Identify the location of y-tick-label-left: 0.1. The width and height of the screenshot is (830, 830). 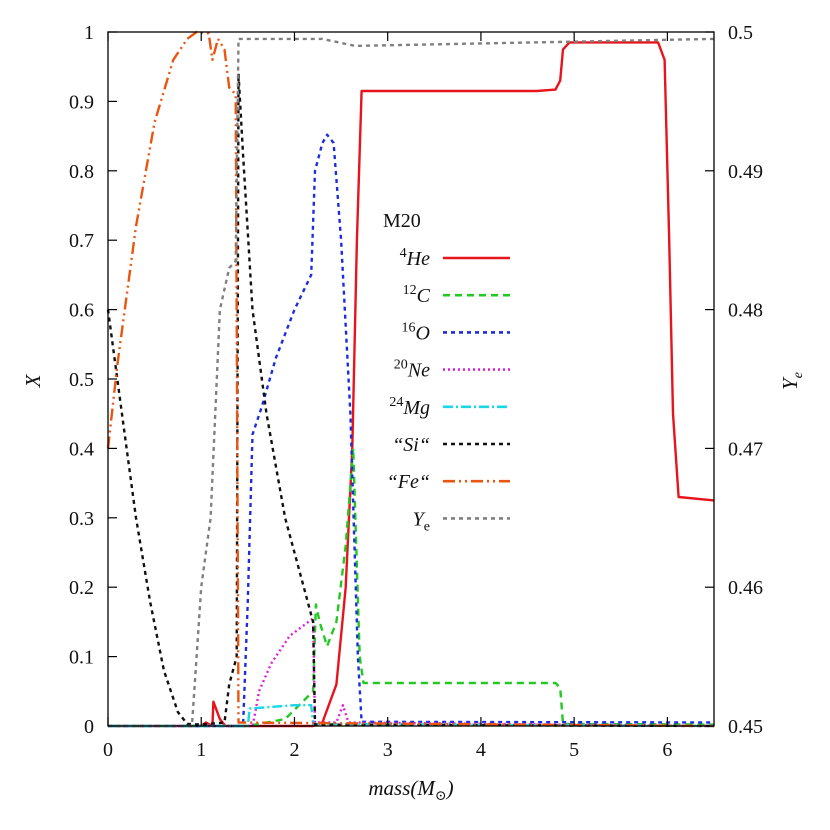
(81, 658).